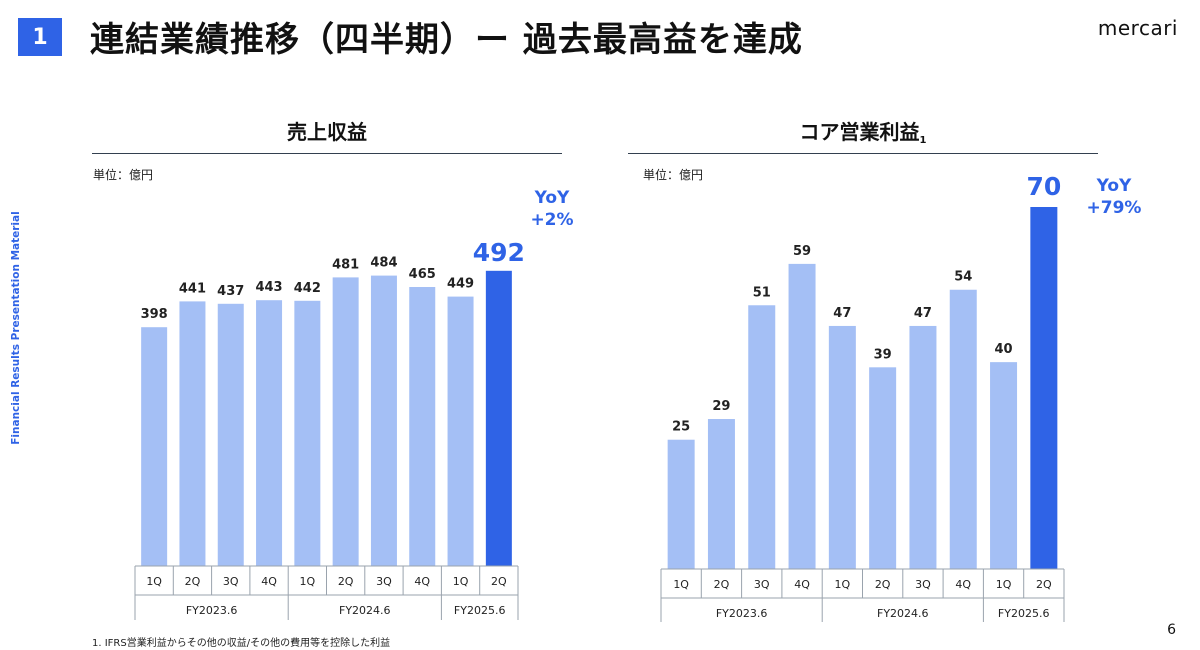 This screenshot has width=1200, height=650. I want to click on tick-label-revenue-1: 1Q, so click(154, 581).